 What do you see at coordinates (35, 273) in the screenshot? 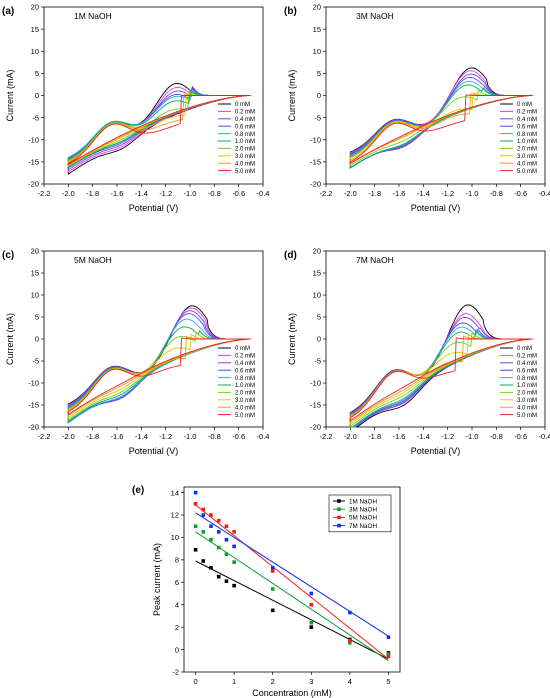
I see `y-tick-label: 15` at bounding box center [35, 273].